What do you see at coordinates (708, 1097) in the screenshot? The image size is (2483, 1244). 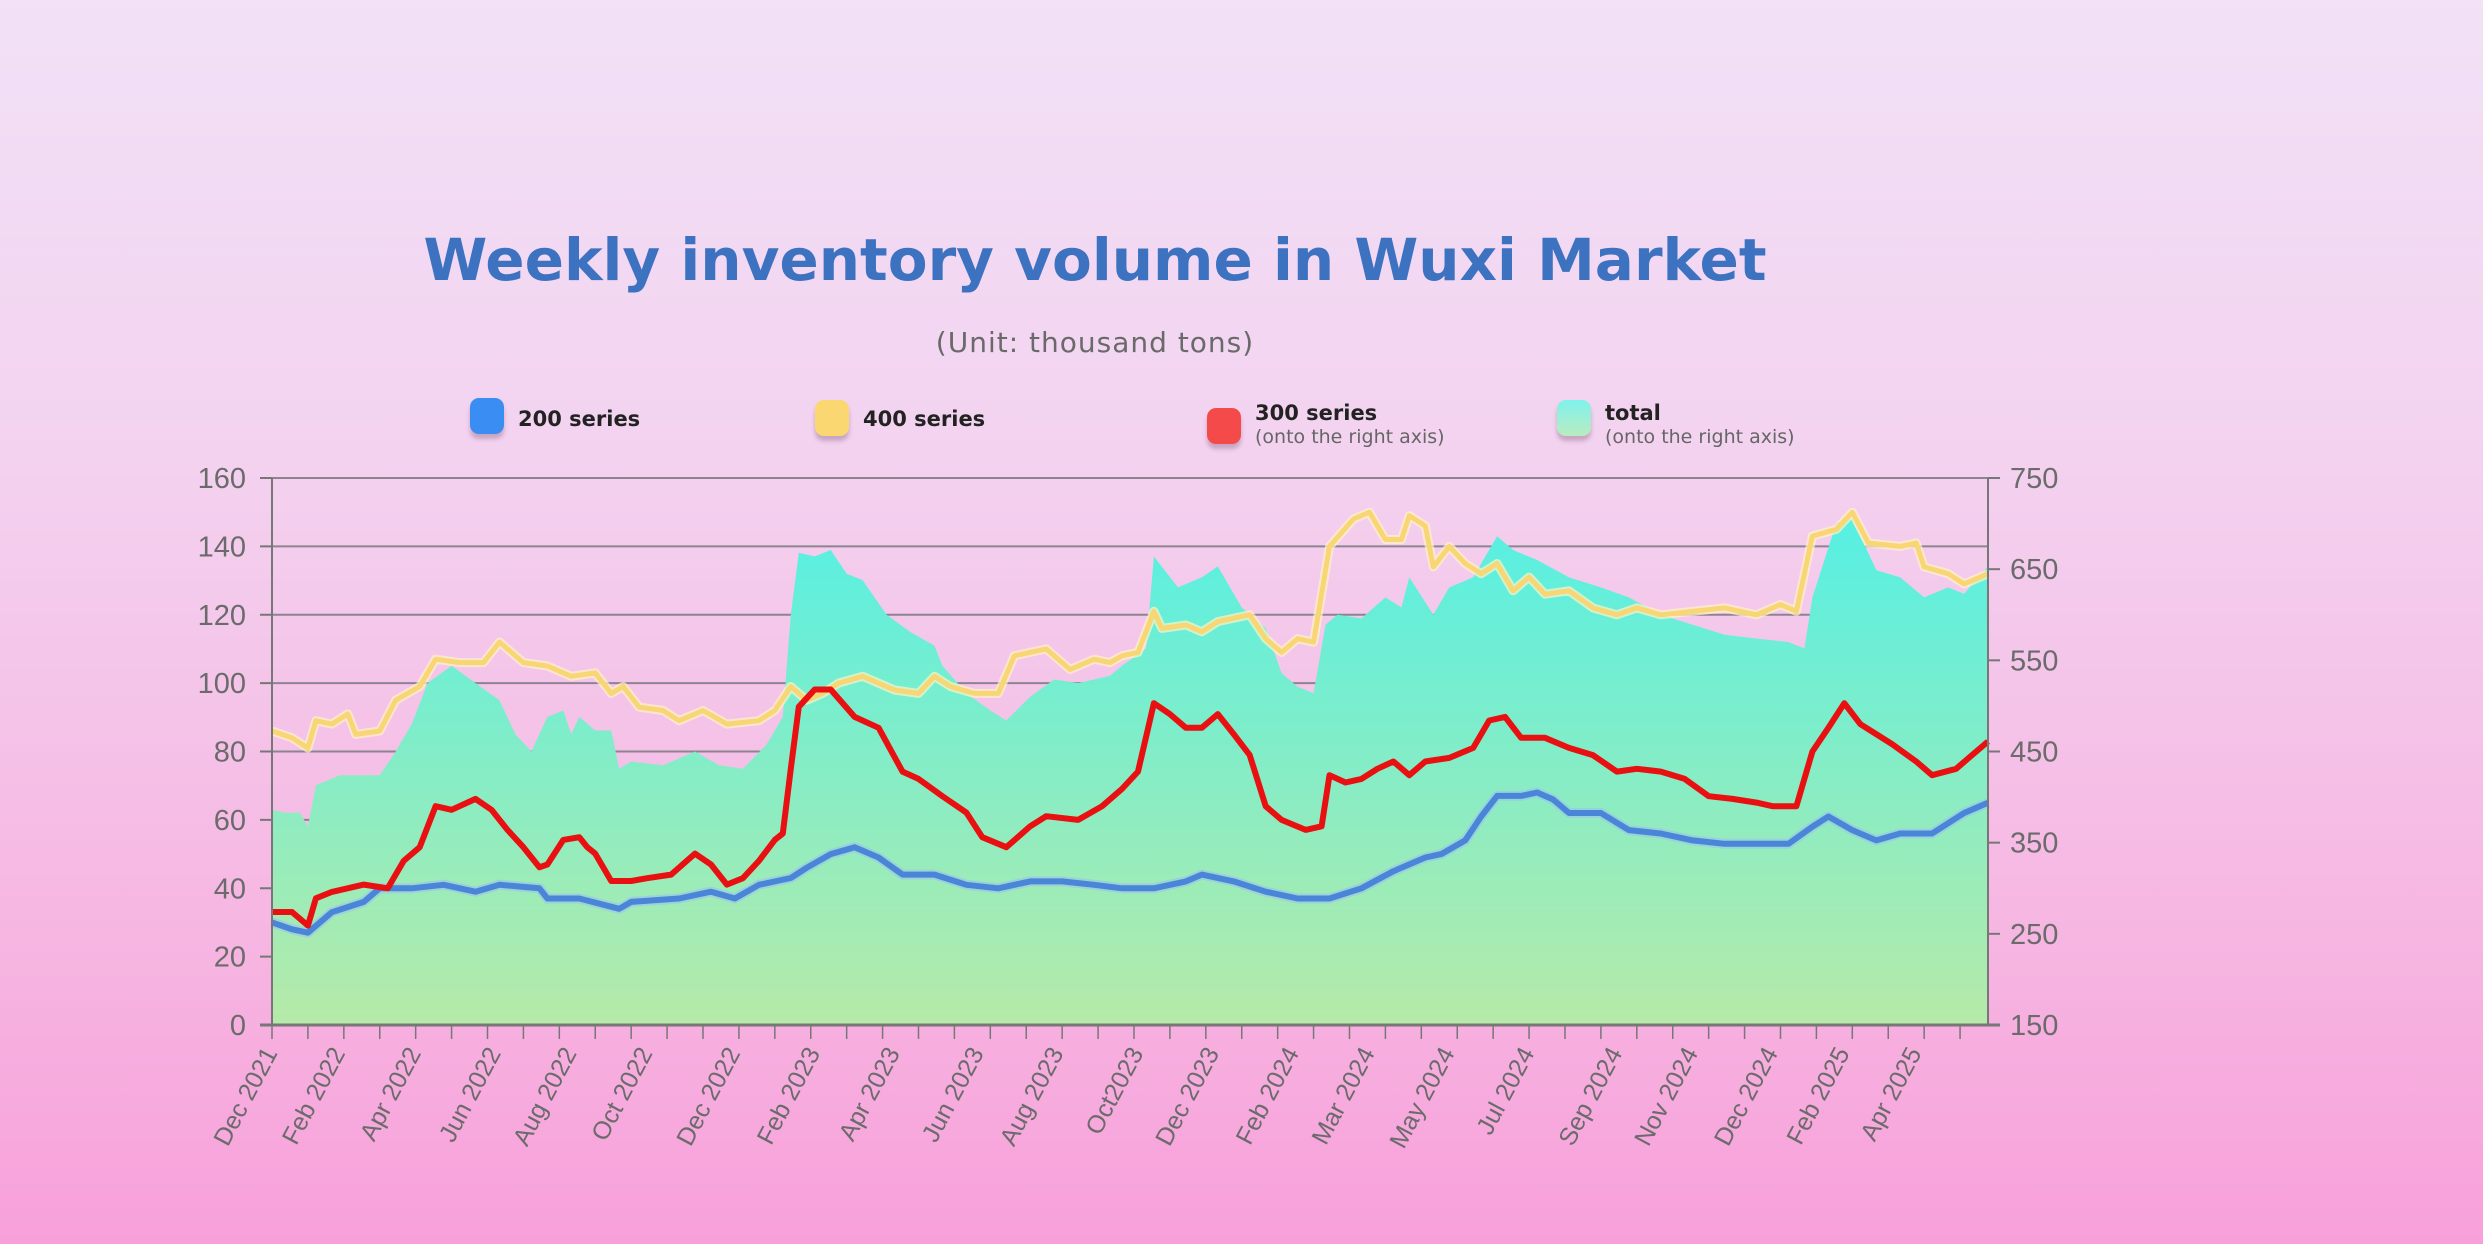 I see `x-tick-label: Dec 2022` at bounding box center [708, 1097].